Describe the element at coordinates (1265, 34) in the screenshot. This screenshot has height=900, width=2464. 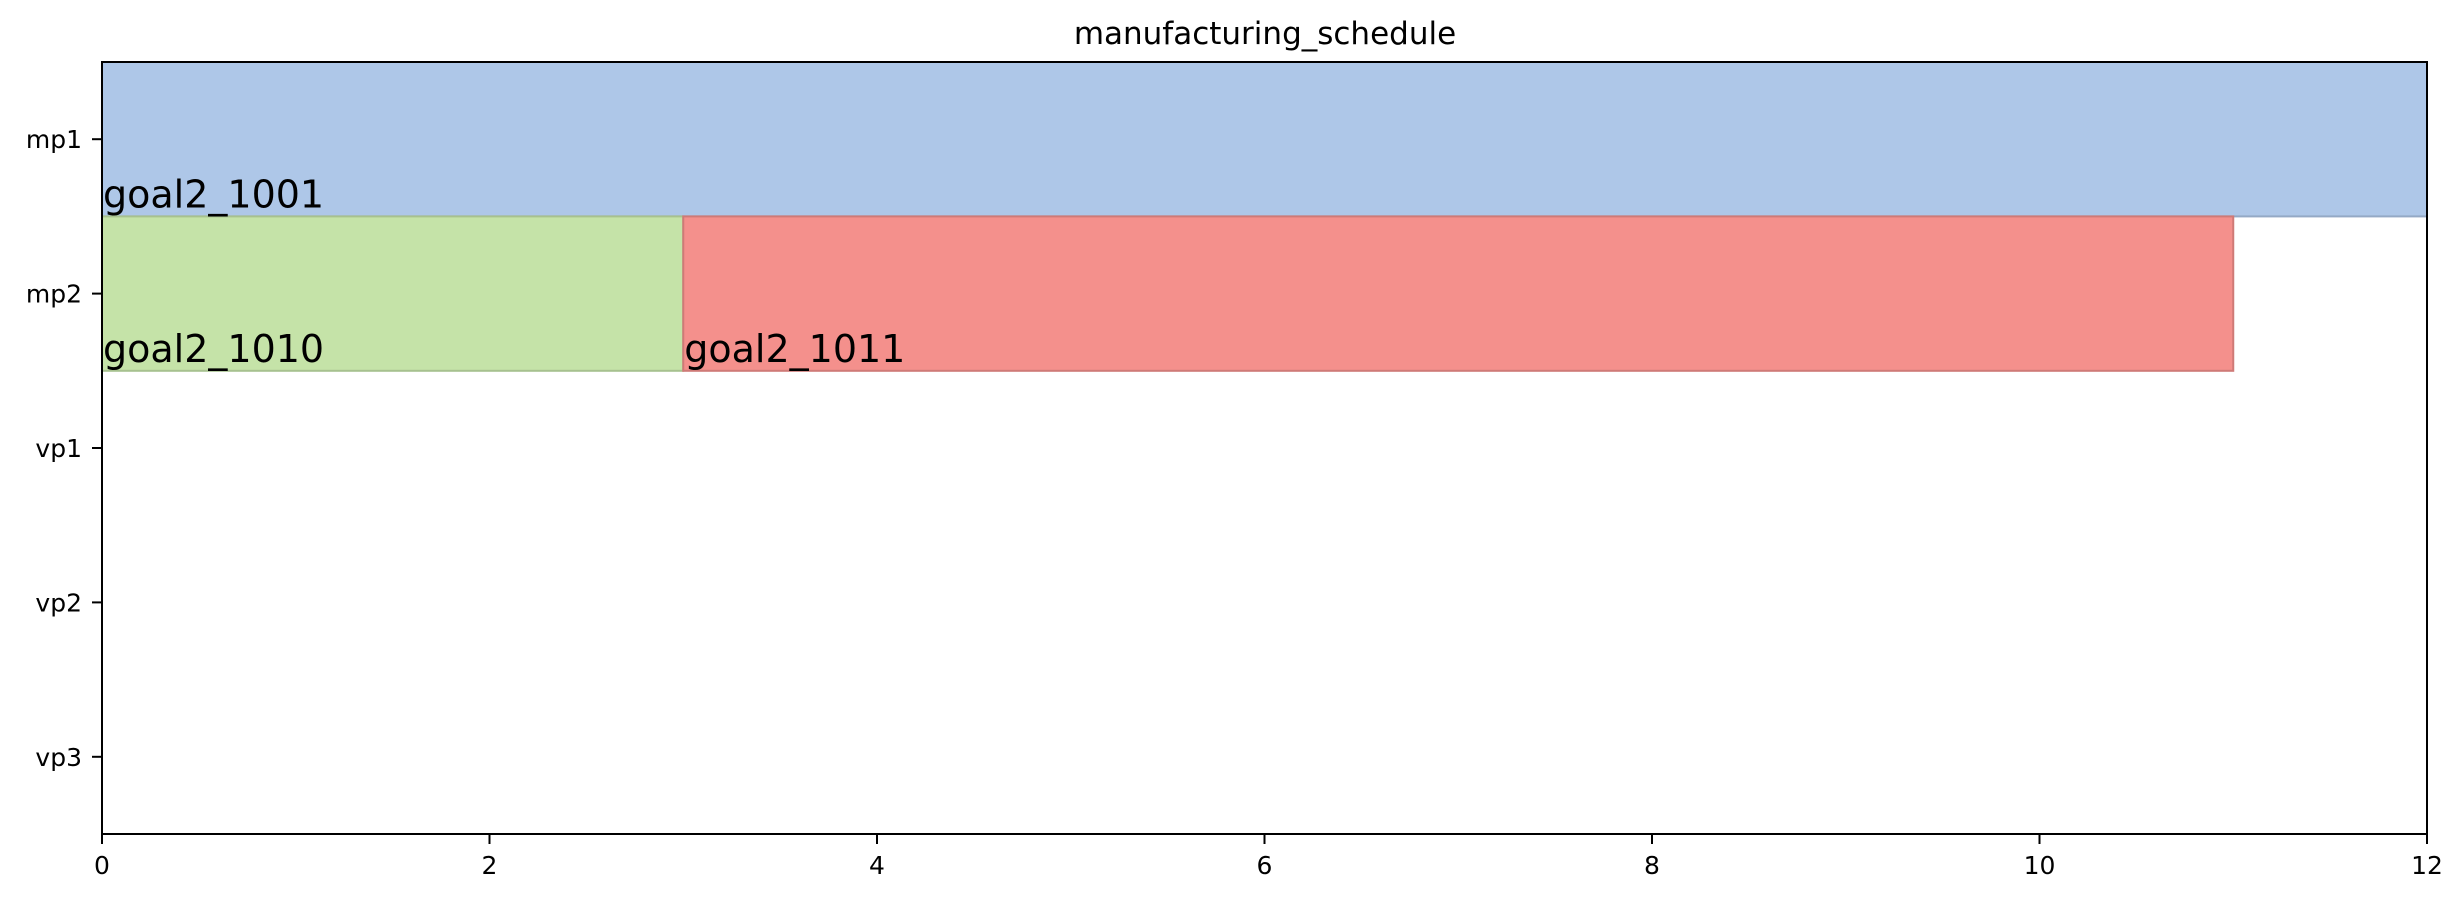
I see `chart-title: manufacturing_schedule` at that location.